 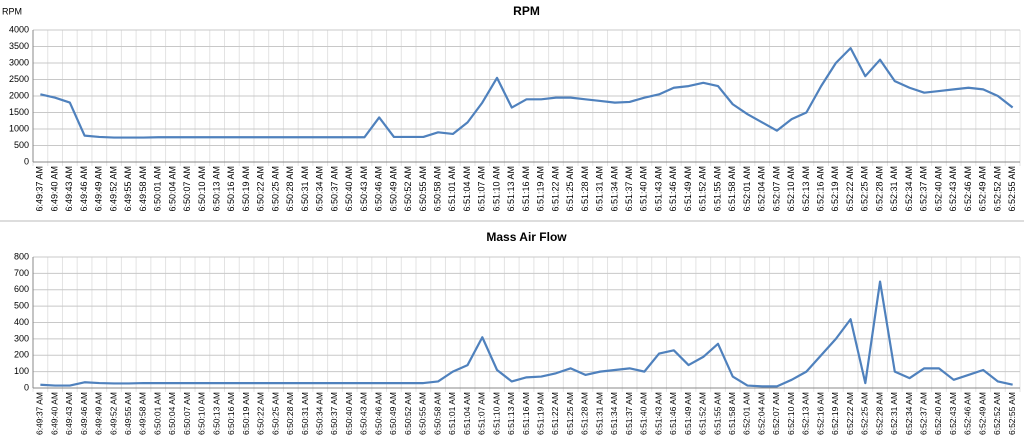 What do you see at coordinates (320, 413) in the screenshot?
I see `x-tick-label: 6:50:34 AM` at bounding box center [320, 413].